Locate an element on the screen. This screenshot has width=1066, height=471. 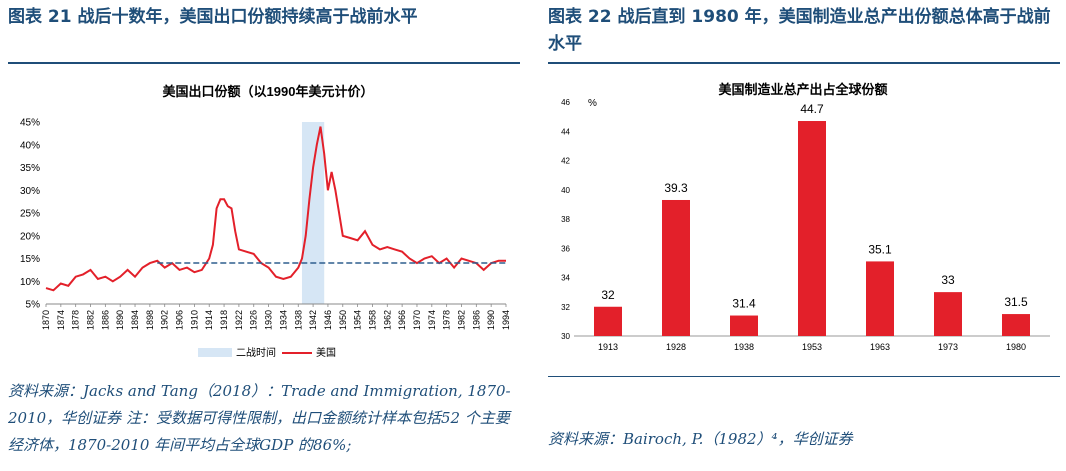
legend-swatch-wwii is located at coordinates (215, 352).